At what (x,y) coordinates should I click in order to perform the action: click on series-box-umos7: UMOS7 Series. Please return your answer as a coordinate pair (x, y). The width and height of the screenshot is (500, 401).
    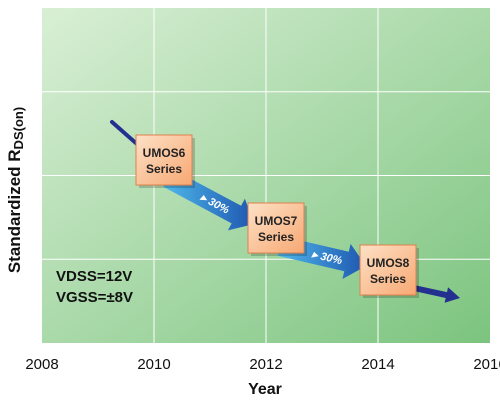
    Looking at the image, I should click on (277, 229).